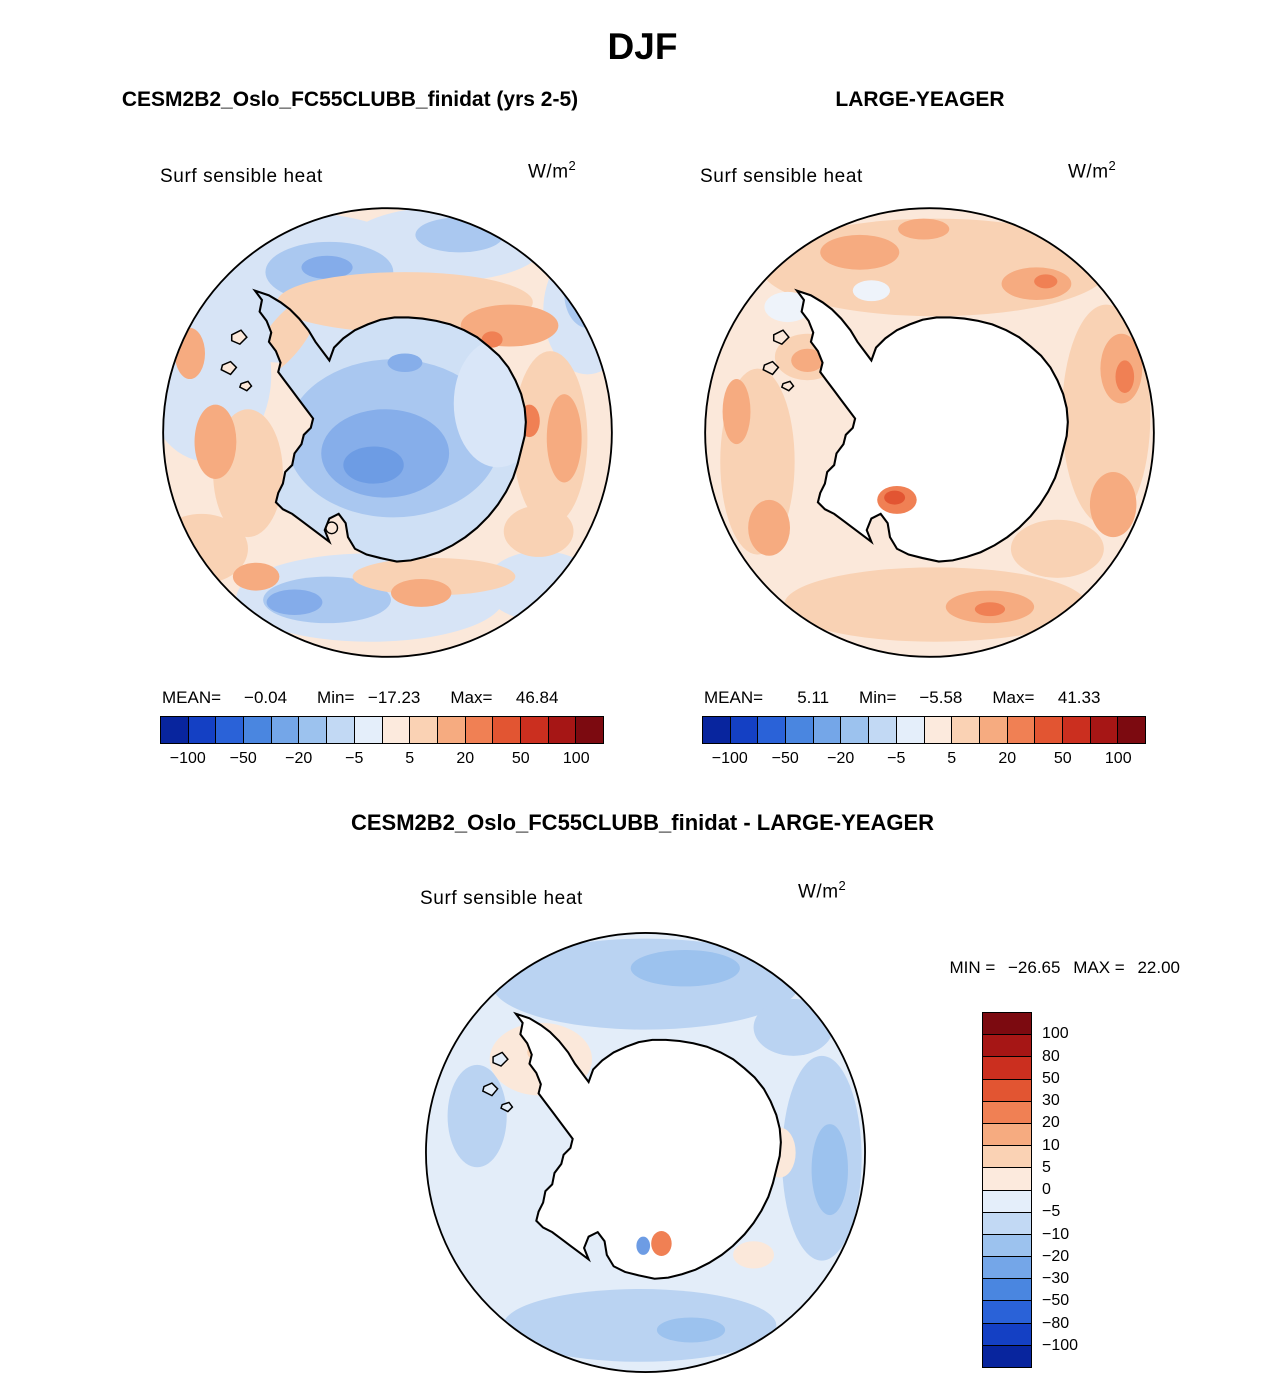 This screenshot has height=1383, width=1285. I want to click on field-label-obs: Surf sensible heat, so click(781, 176).